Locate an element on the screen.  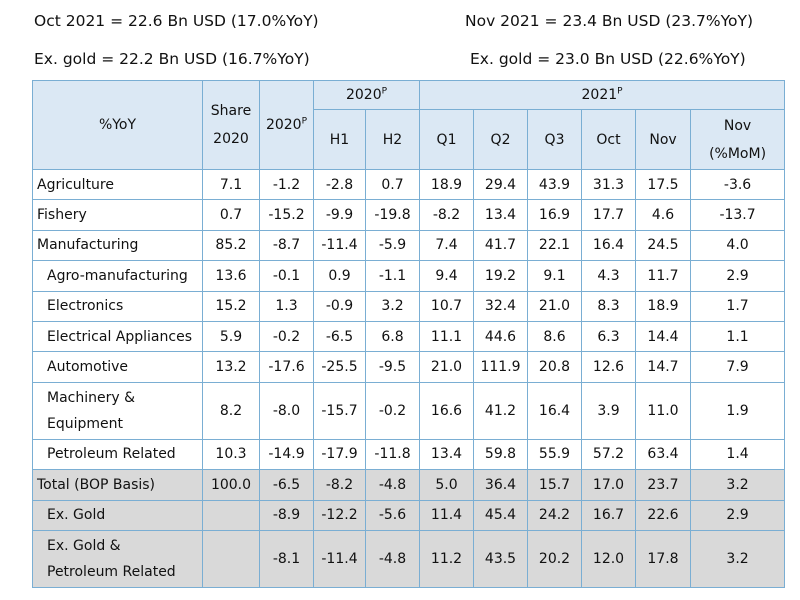
cell: 24.2 is located at coordinates (555, 515).